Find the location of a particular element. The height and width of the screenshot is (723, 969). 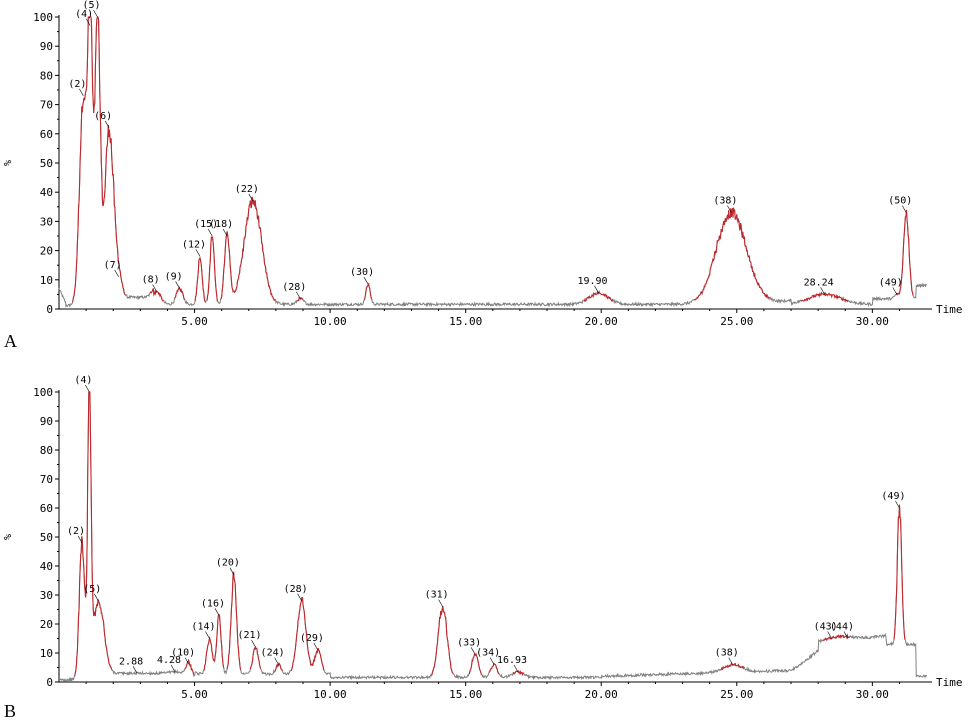

peak-label: (28) is located at coordinates (296, 589).